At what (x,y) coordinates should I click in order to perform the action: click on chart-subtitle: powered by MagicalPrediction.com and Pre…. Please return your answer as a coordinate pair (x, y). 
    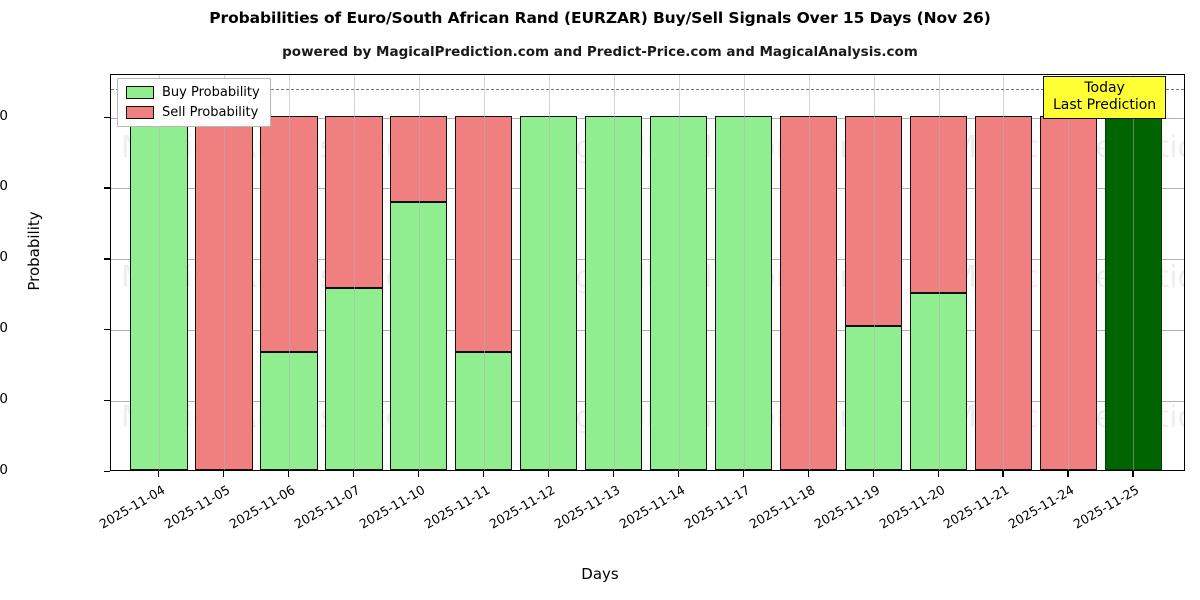
    Looking at the image, I should click on (600, 52).